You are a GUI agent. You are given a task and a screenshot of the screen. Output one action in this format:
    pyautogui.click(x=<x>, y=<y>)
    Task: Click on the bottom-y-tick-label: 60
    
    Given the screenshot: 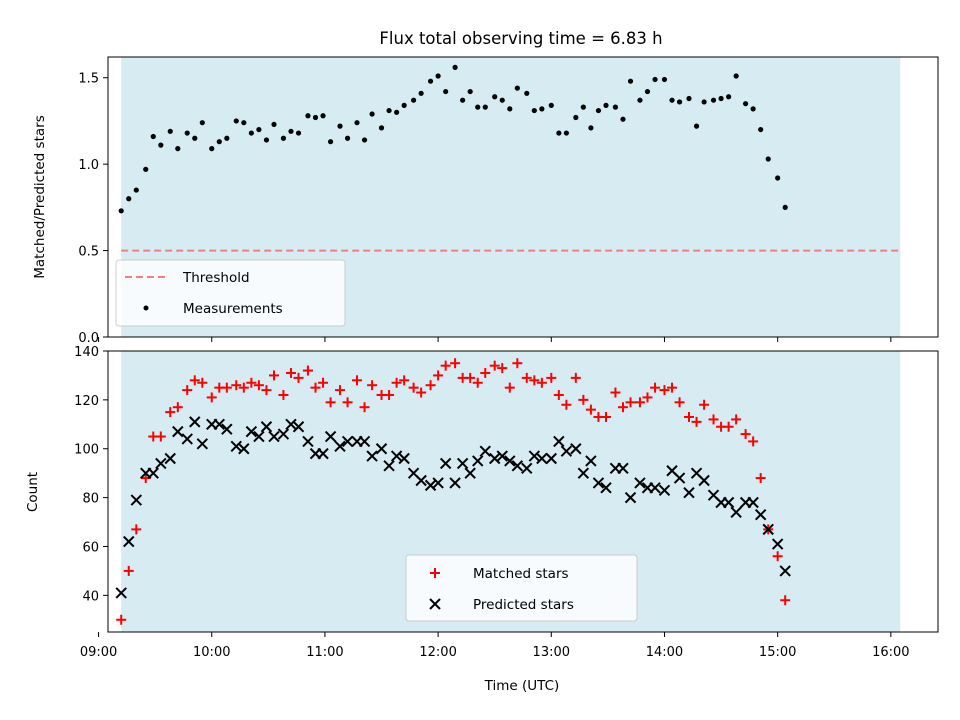 What is the action you would take?
    pyautogui.click(x=90, y=547)
    